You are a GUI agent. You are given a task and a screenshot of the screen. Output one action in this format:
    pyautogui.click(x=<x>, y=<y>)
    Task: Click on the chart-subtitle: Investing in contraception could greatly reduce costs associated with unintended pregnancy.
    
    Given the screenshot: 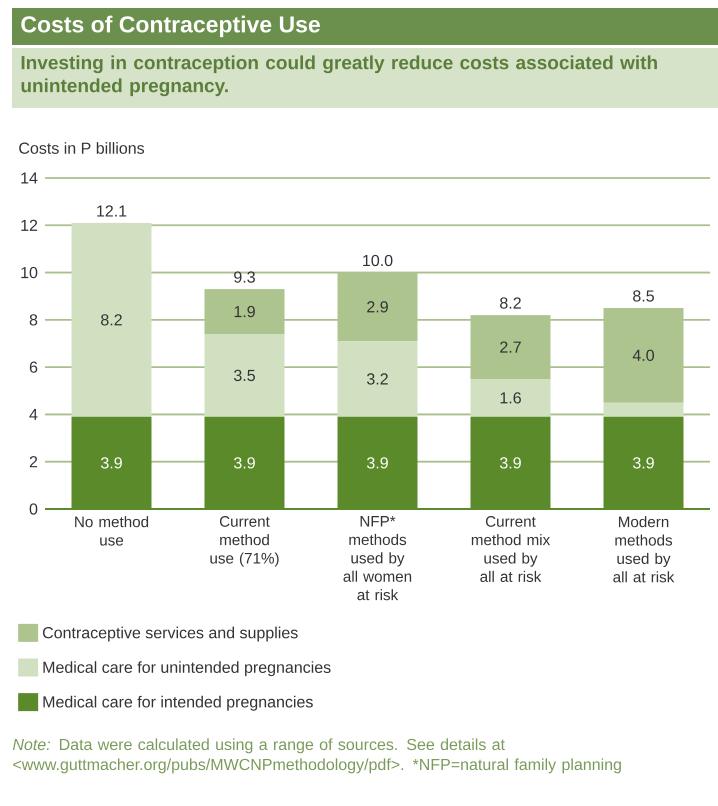 What is the action you would take?
    pyautogui.click(x=339, y=75)
    